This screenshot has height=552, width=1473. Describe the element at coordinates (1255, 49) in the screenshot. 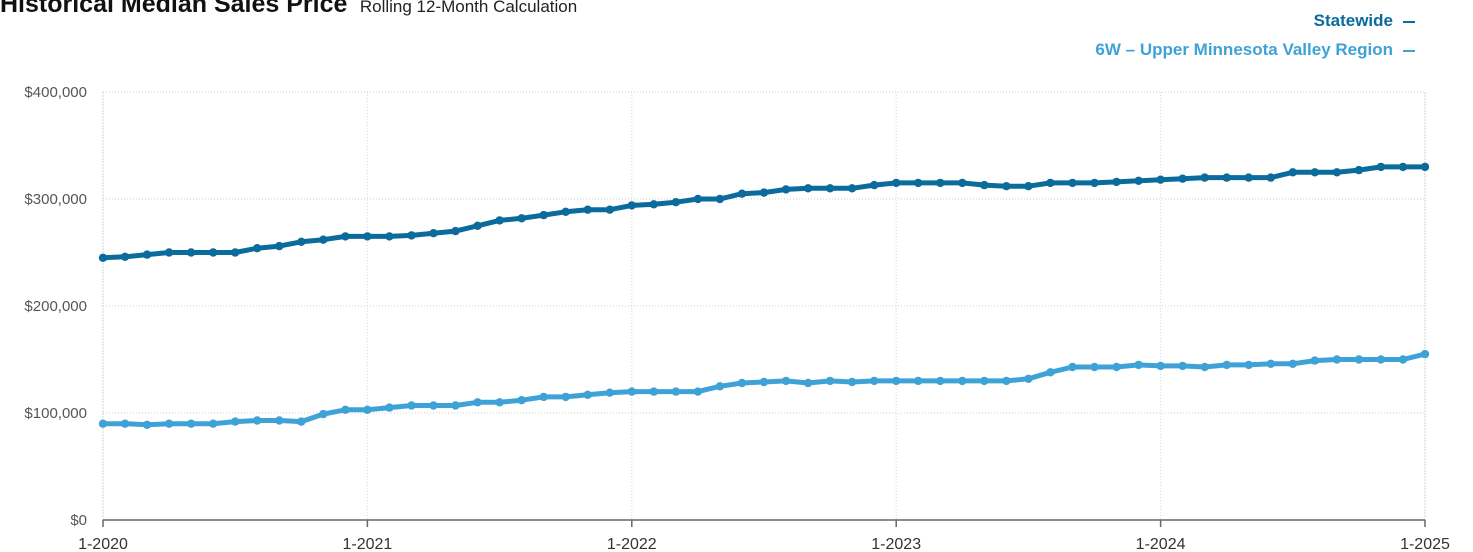

I see `legend-item-region: 6W – Upper Minnesota Valley Region` at that location.